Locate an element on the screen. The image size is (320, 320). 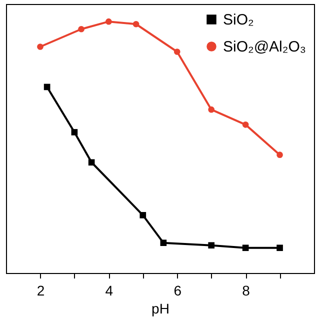
legend-label: SiO₂ is located at coordinates (238, 20).